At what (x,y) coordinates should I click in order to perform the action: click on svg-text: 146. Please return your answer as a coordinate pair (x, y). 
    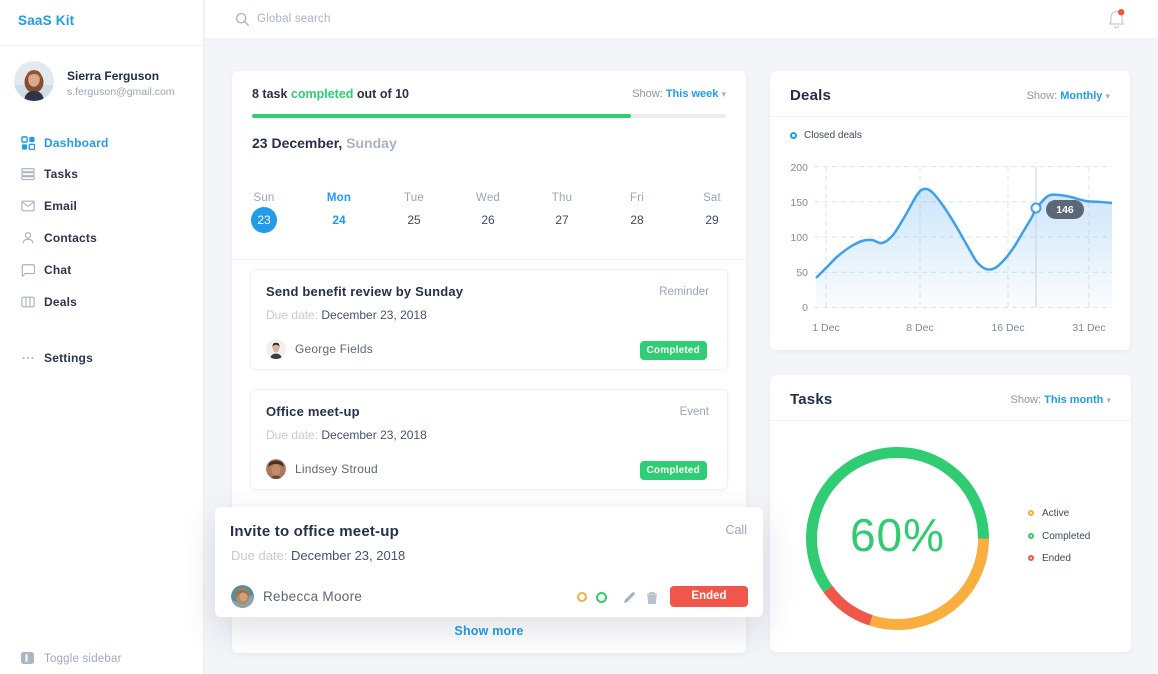
    Looking at the image, I should click on (1065, 210).